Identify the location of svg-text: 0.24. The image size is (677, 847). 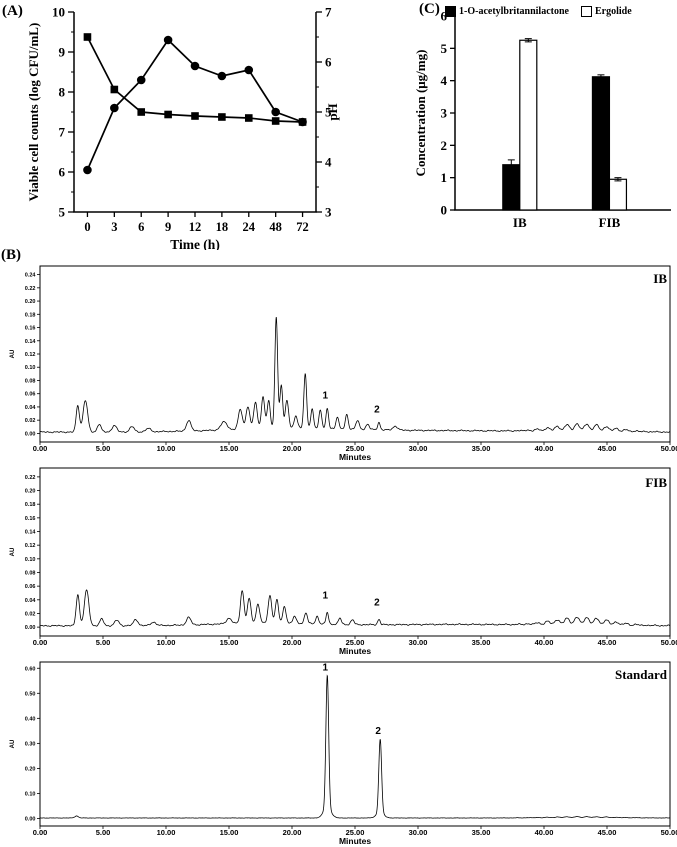
(31, 276).